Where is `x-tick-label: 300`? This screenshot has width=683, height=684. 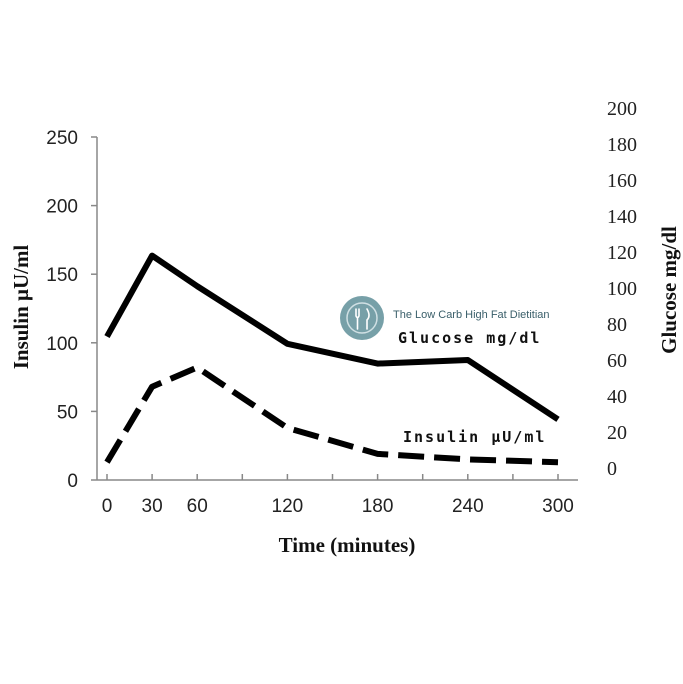 x-tick-label: 300 is located at coordinates (558, 506).